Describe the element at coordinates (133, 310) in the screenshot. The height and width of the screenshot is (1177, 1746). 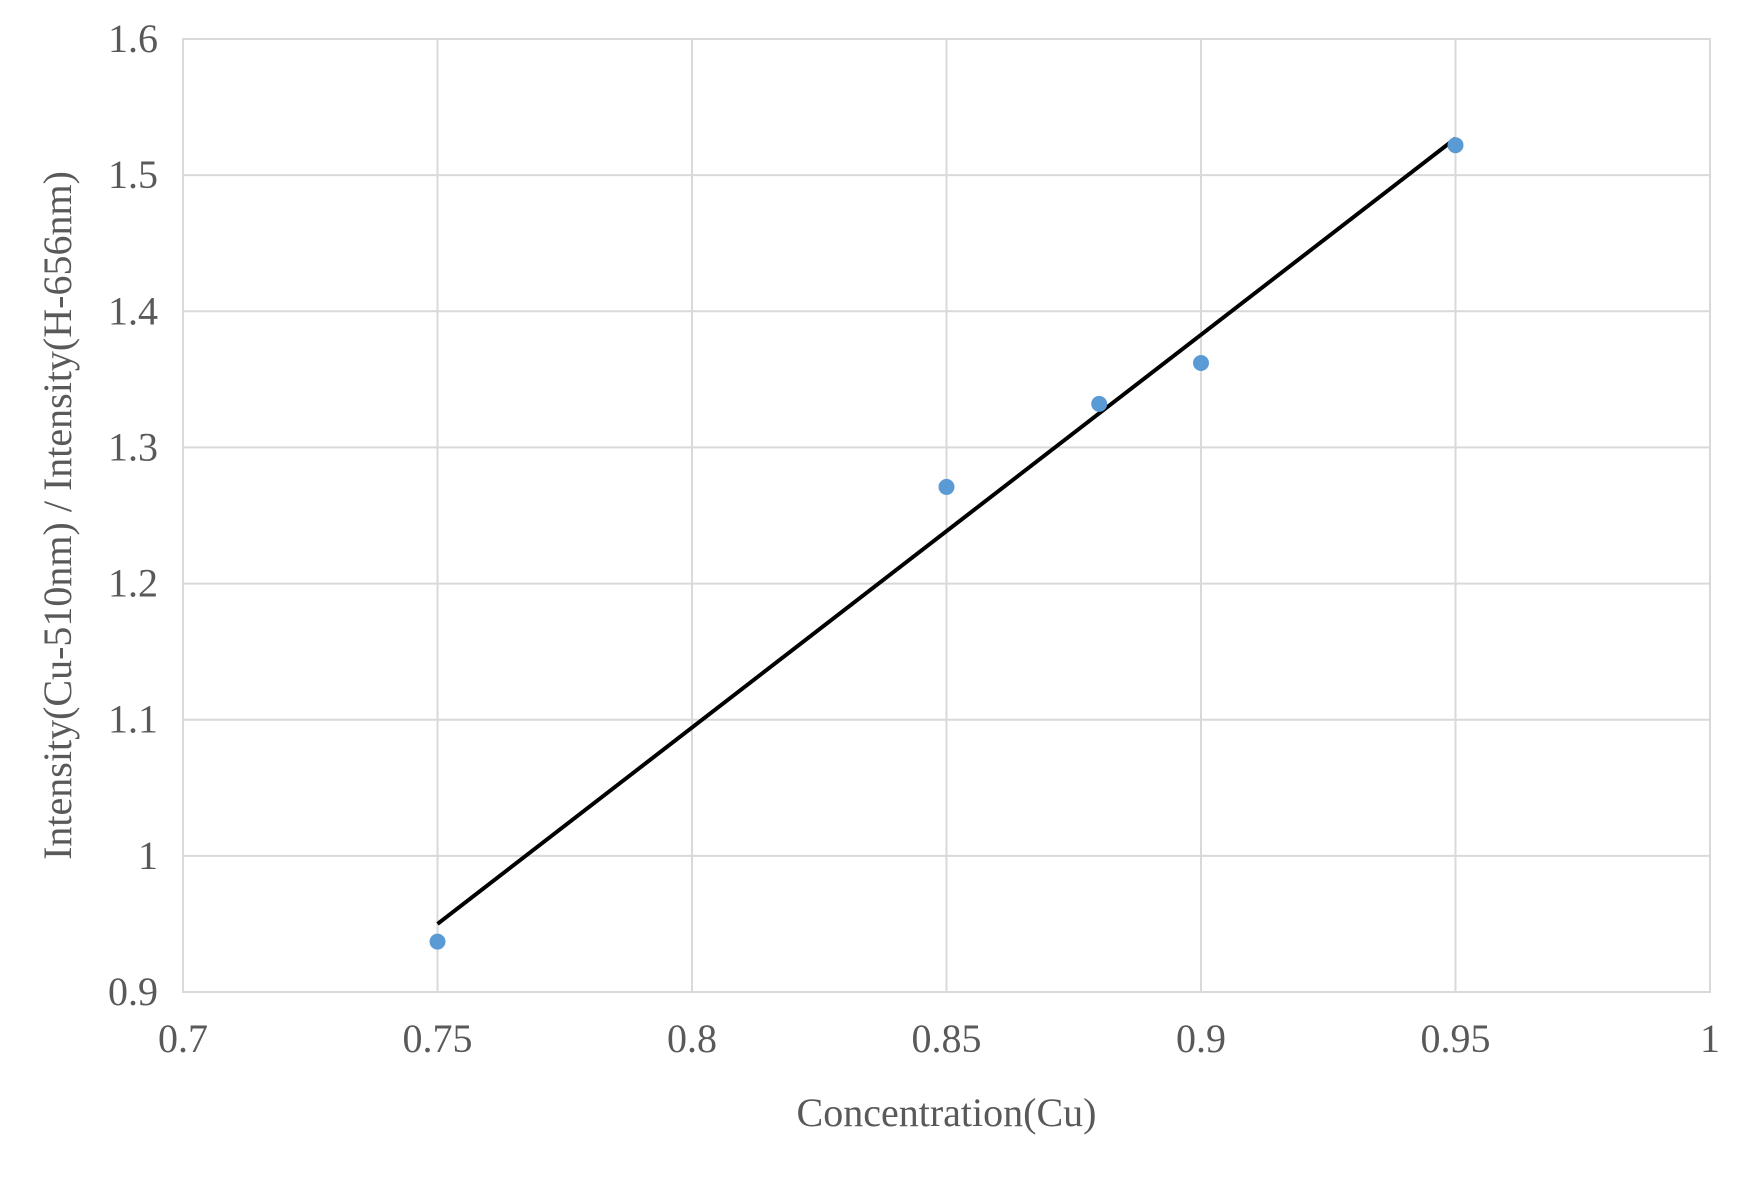
I see `y-tick-label: 1.4` at that location.